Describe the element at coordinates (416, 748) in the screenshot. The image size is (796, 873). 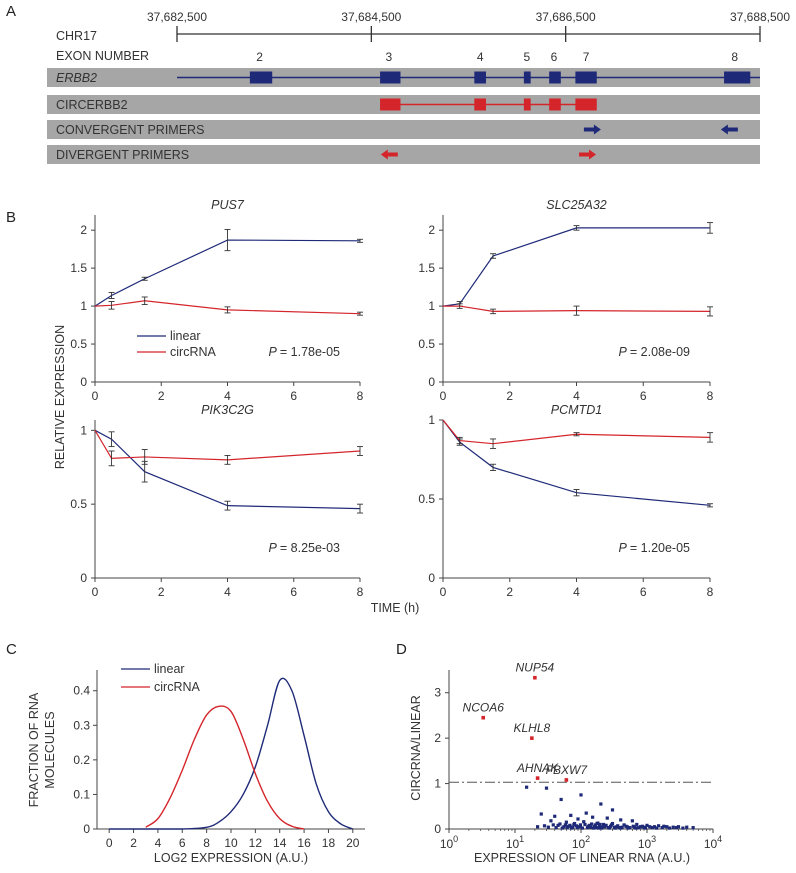
I see `y-axis-title: CIRCRNA/LINEAR` at that location.